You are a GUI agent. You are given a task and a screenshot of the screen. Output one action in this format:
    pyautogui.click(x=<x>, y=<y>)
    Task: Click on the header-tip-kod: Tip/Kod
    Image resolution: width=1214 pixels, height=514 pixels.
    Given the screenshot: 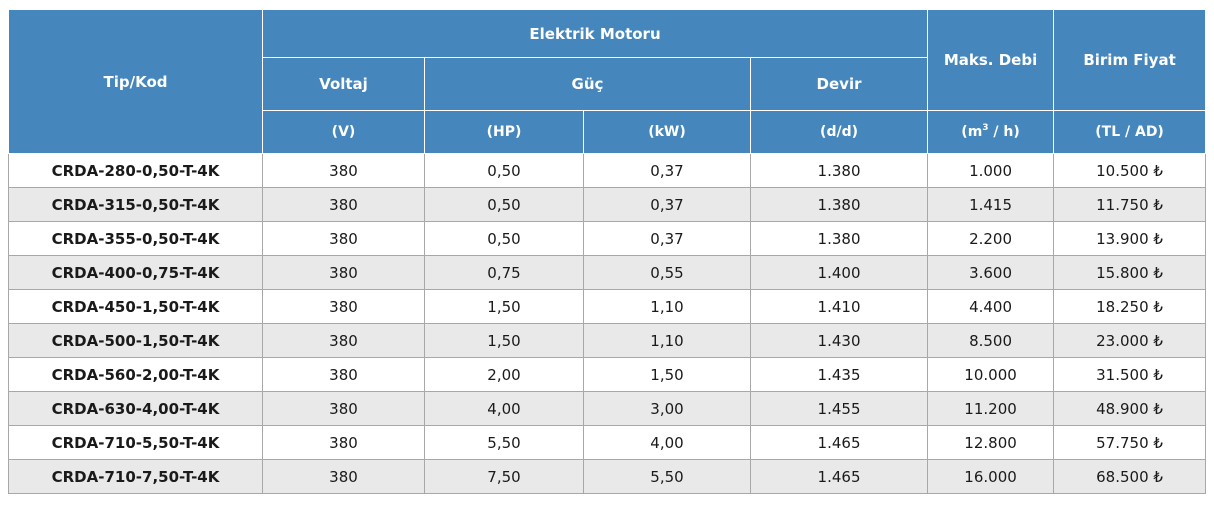 What is the action you would take?
    pyautogui.click(x=135, y=81)
    